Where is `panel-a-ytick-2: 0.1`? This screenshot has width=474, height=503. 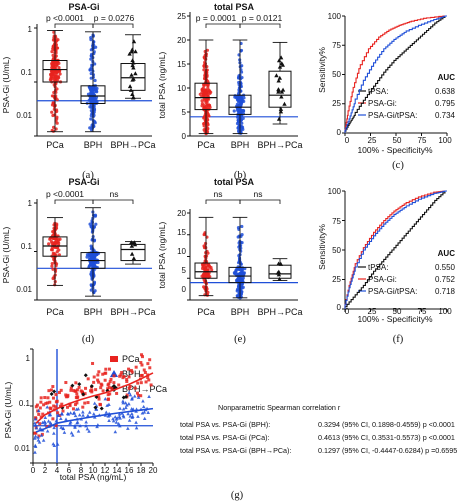
panel-a-ytick-2: 0.1 is located at coordinates (27, 72).